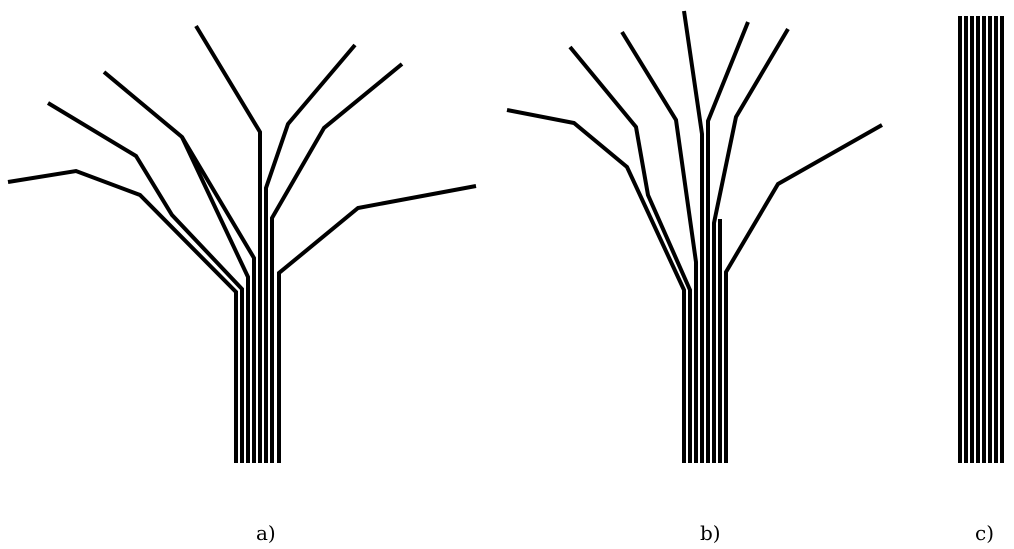  Describe the element at coordinates (266, 533) in the screenshot. I see `panel-label-a: a)` at that location.